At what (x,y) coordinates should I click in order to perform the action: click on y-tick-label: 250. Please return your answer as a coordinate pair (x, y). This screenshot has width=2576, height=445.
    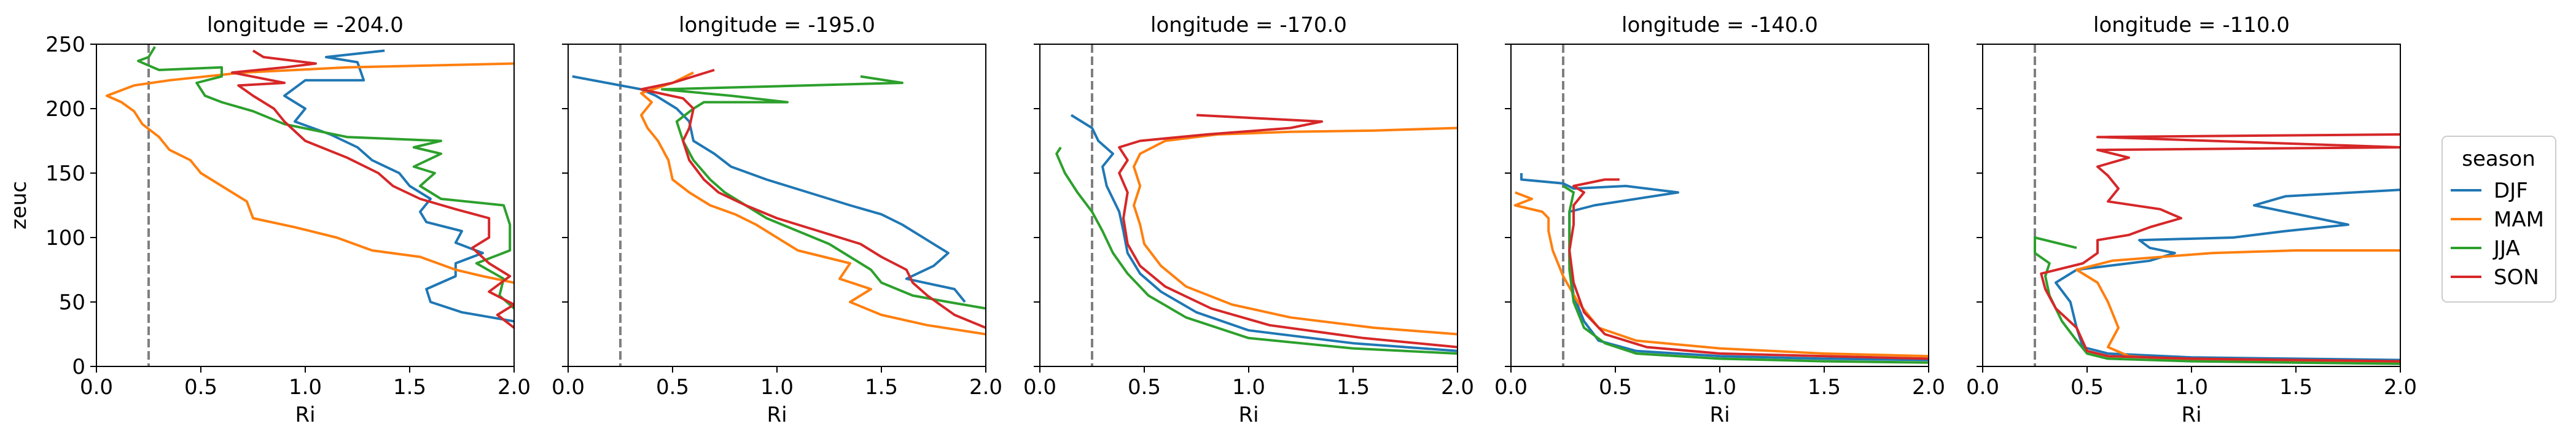
    Looking at the image, I should click on (65, 45).